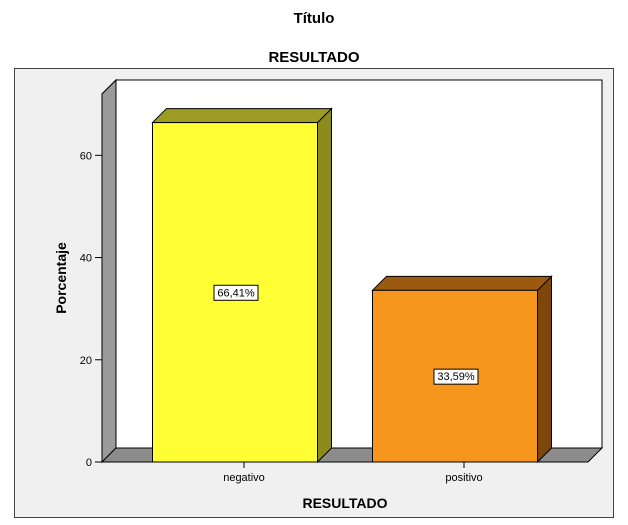  What do you see at coordinates (244, 478) in the screenshot?
I see `x-tick-label: negativo` at bounding box center [244, 478].